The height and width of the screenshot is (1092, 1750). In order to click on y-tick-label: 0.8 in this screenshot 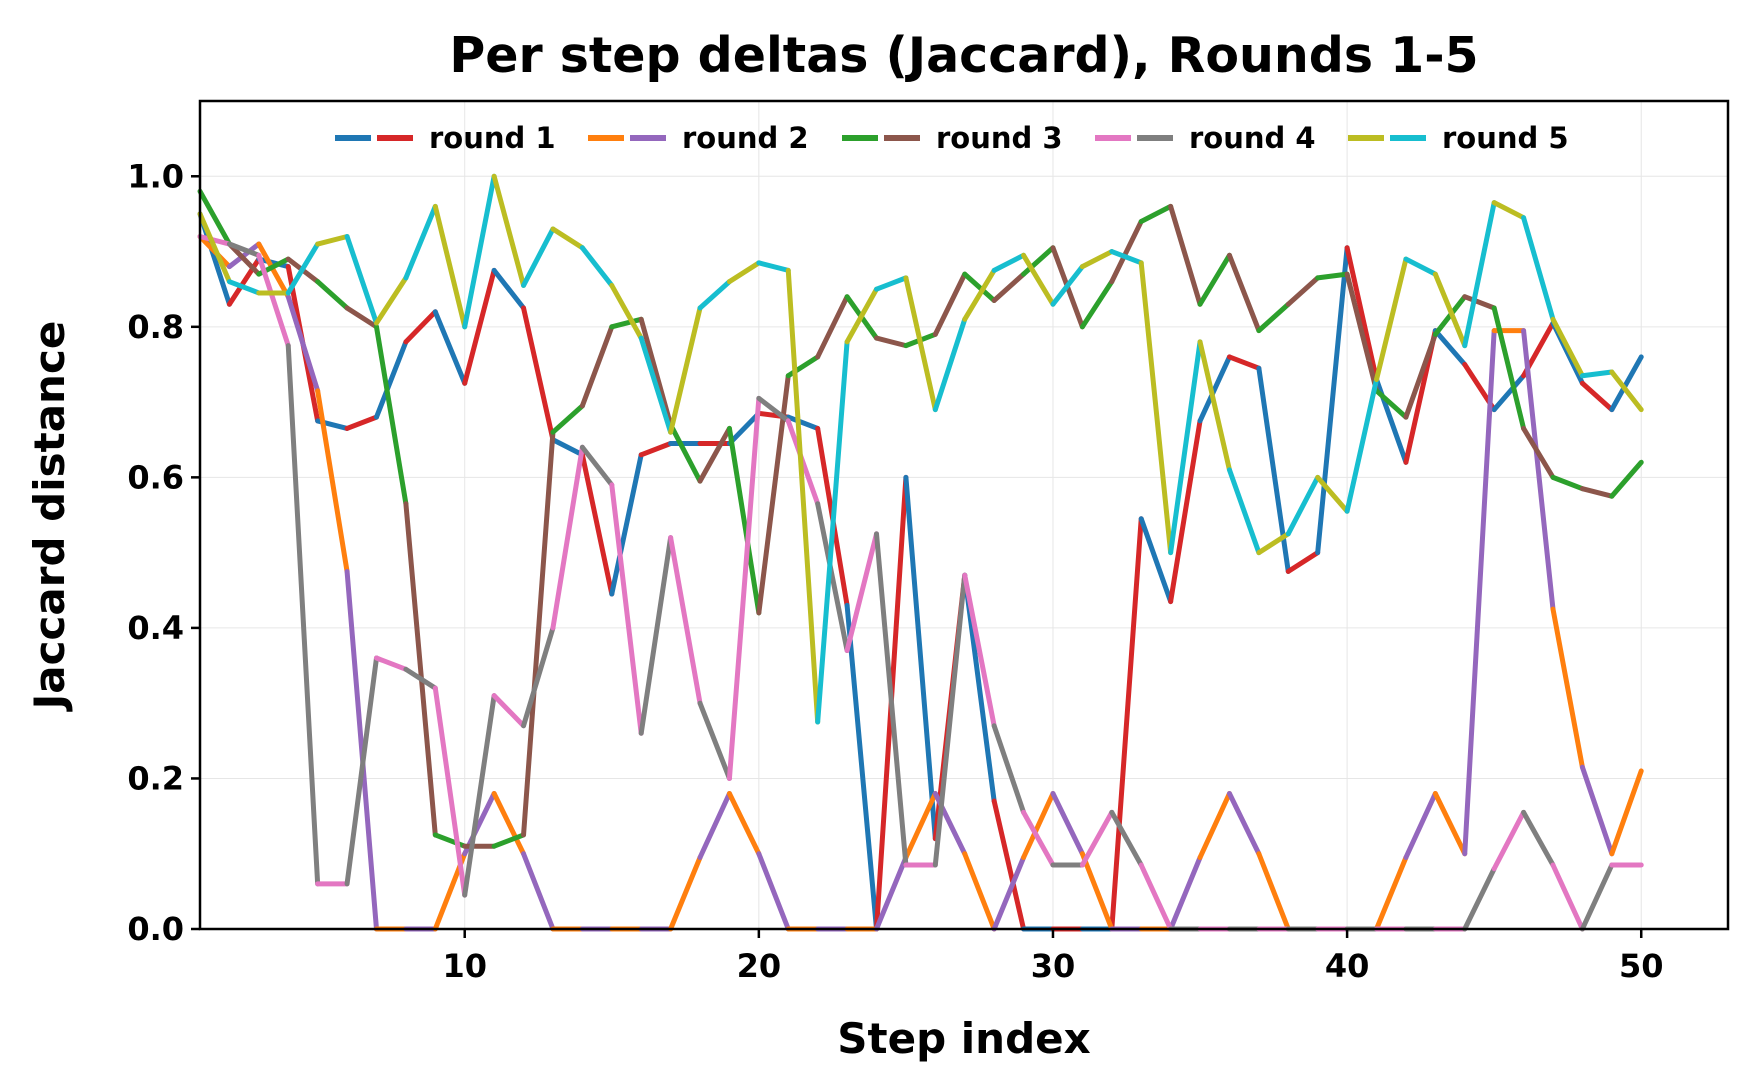, I will do `click(155, 327)`.